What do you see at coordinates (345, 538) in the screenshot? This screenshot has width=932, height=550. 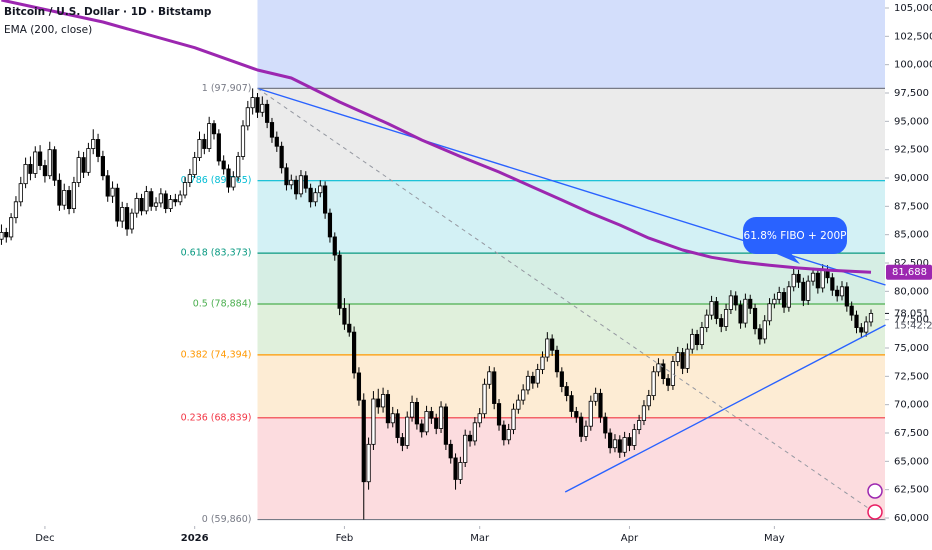 I see `x-tick-label: Feb` at bounding box center [345, 538].